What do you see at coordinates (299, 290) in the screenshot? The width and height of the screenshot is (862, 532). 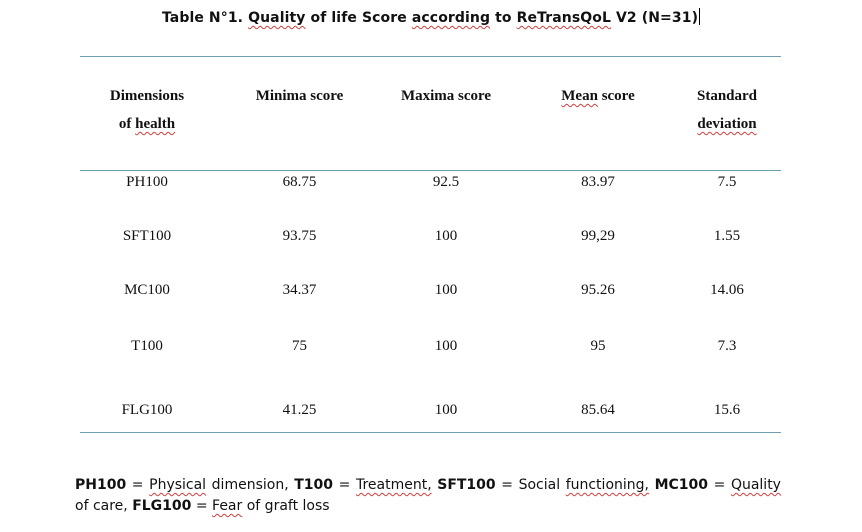 I see `table-cell-min: 34.37` at bounding box center [299, 290].